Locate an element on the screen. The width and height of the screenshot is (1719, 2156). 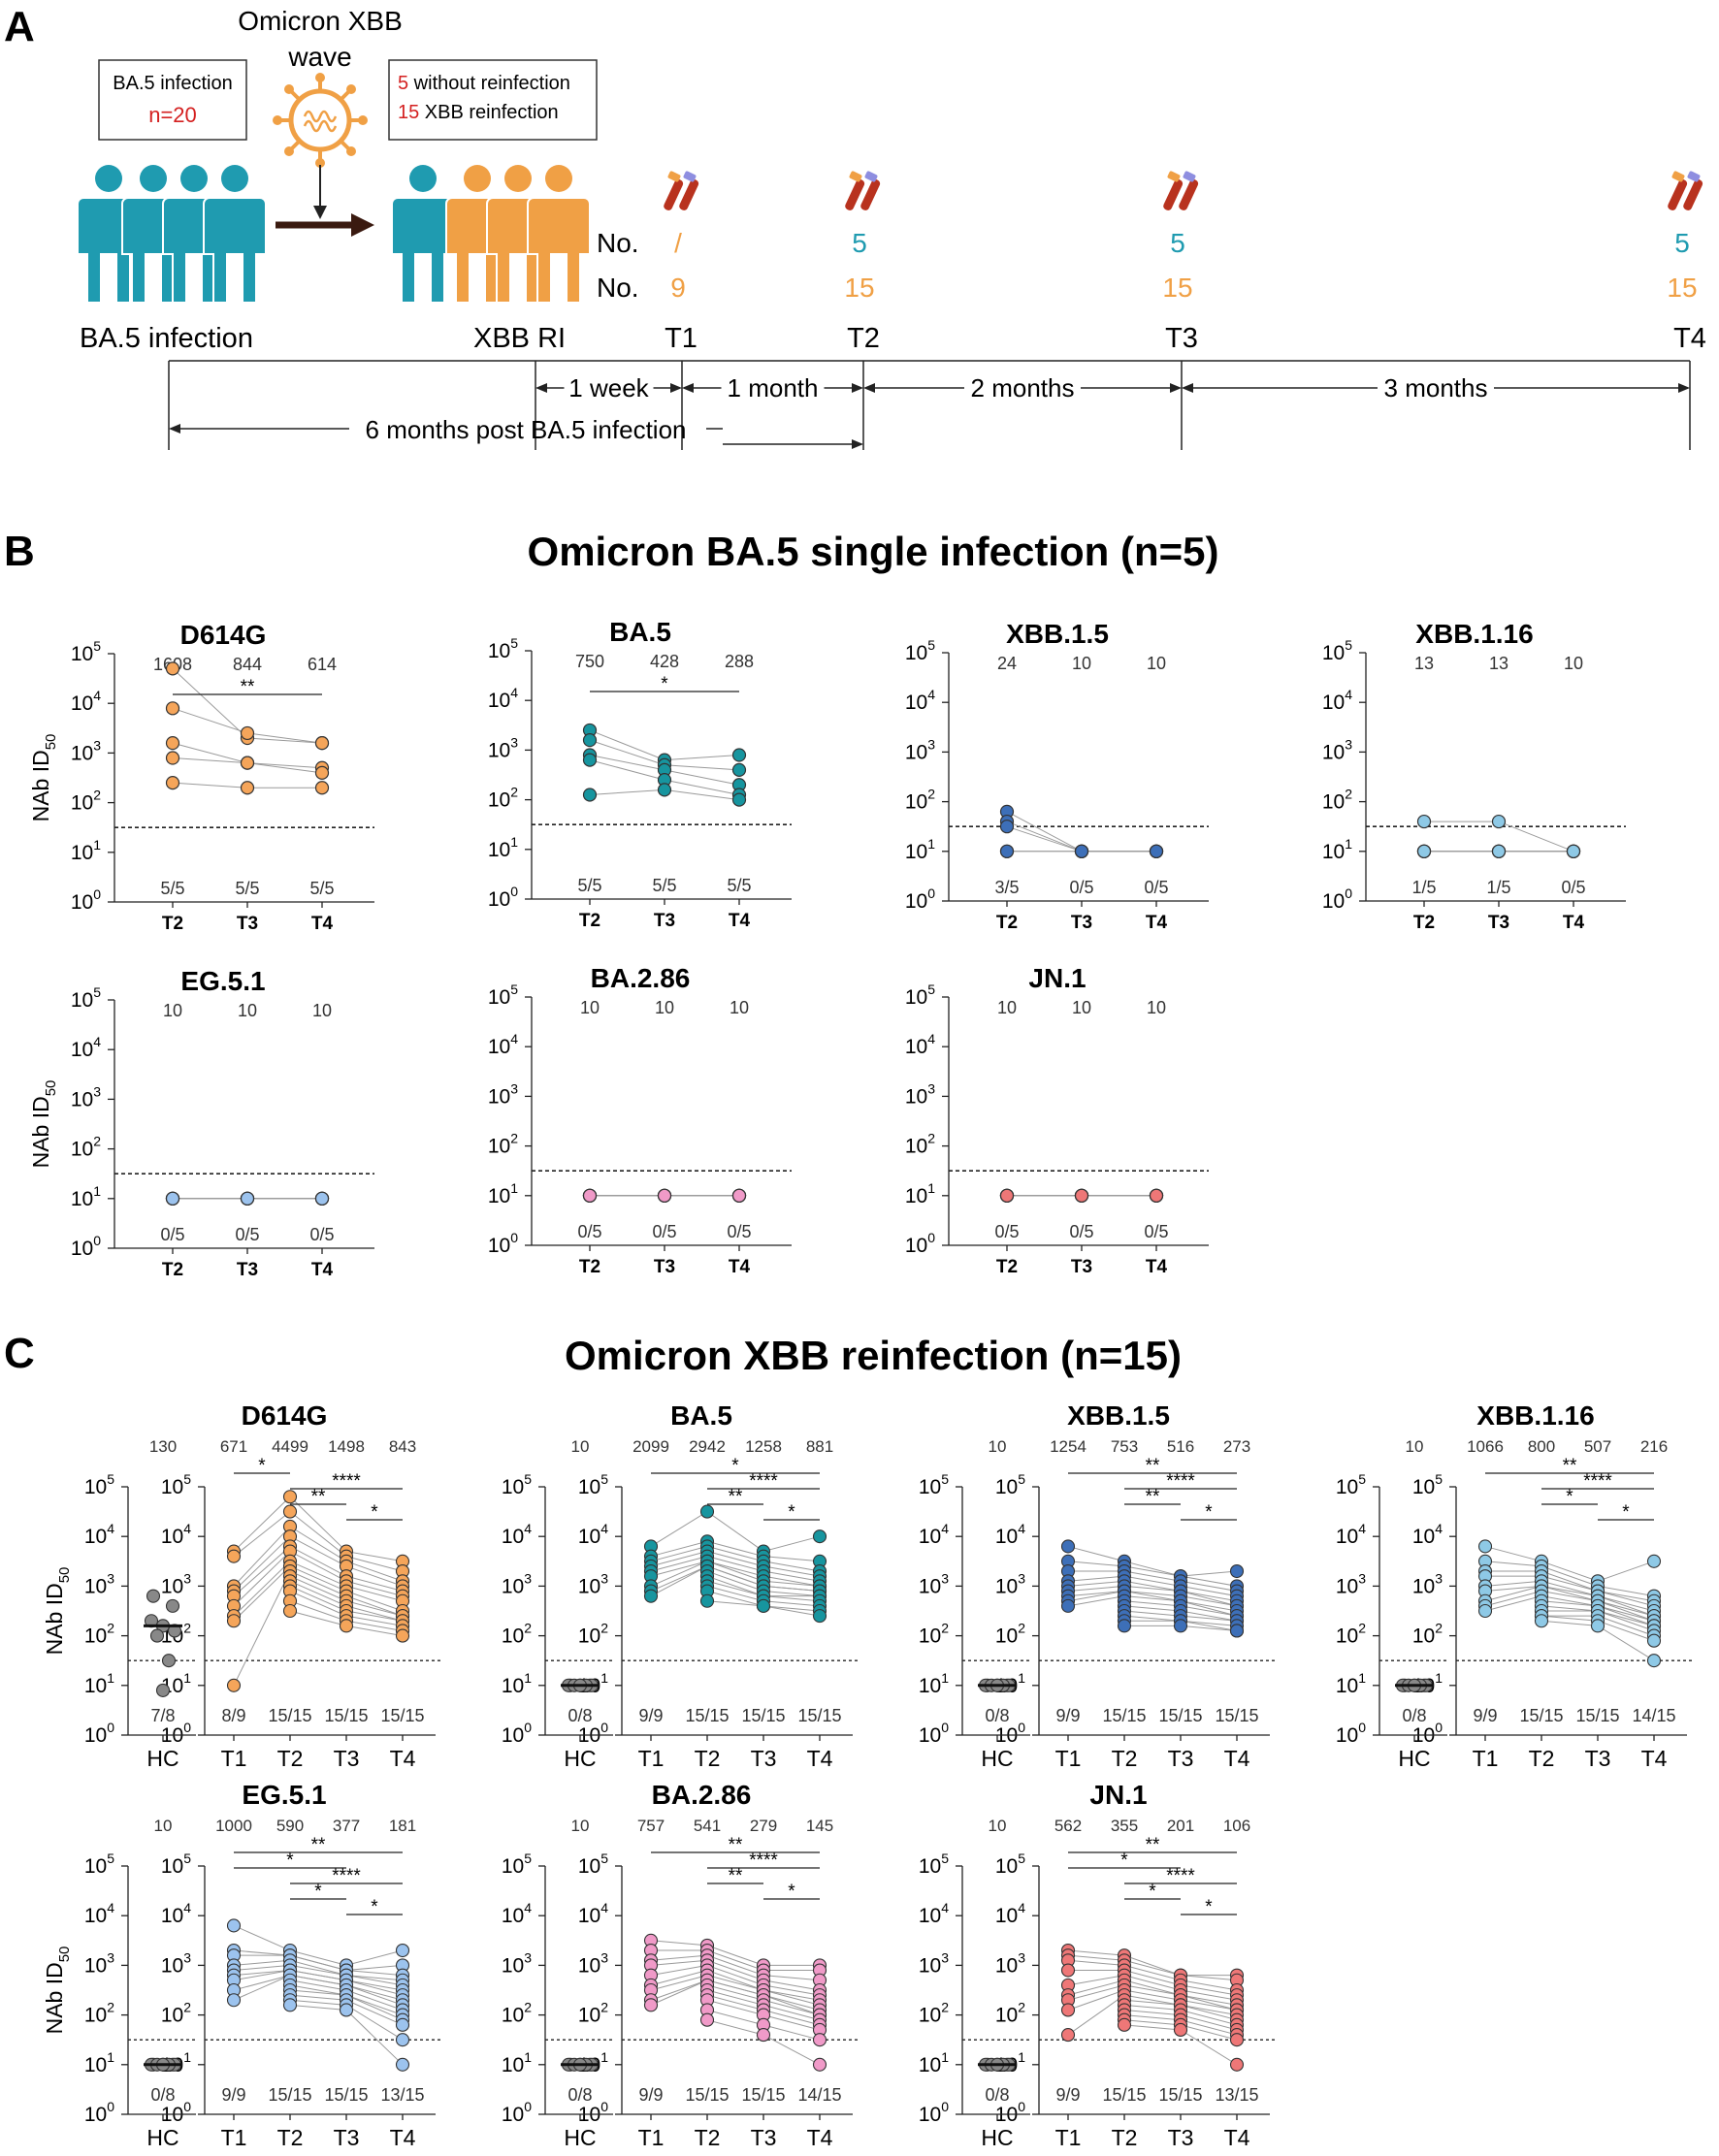
x-tick-label: T3 is located at coordinates (764, 1758).